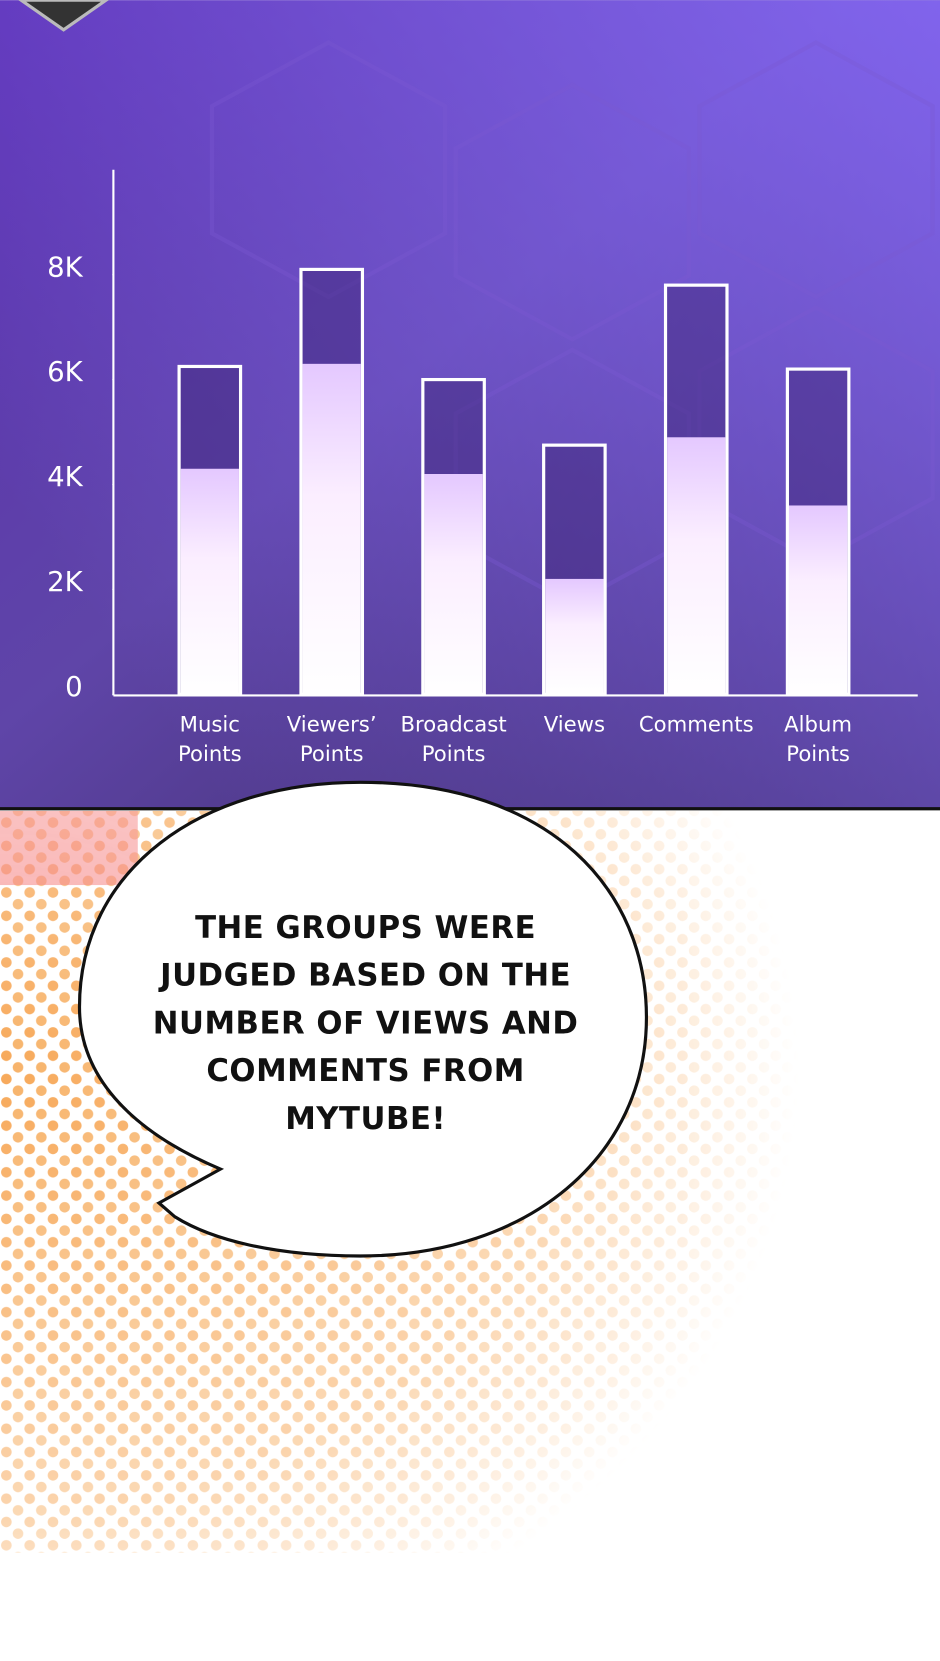  I want to click on x-tick-label: Music Points, so click(210, 738).